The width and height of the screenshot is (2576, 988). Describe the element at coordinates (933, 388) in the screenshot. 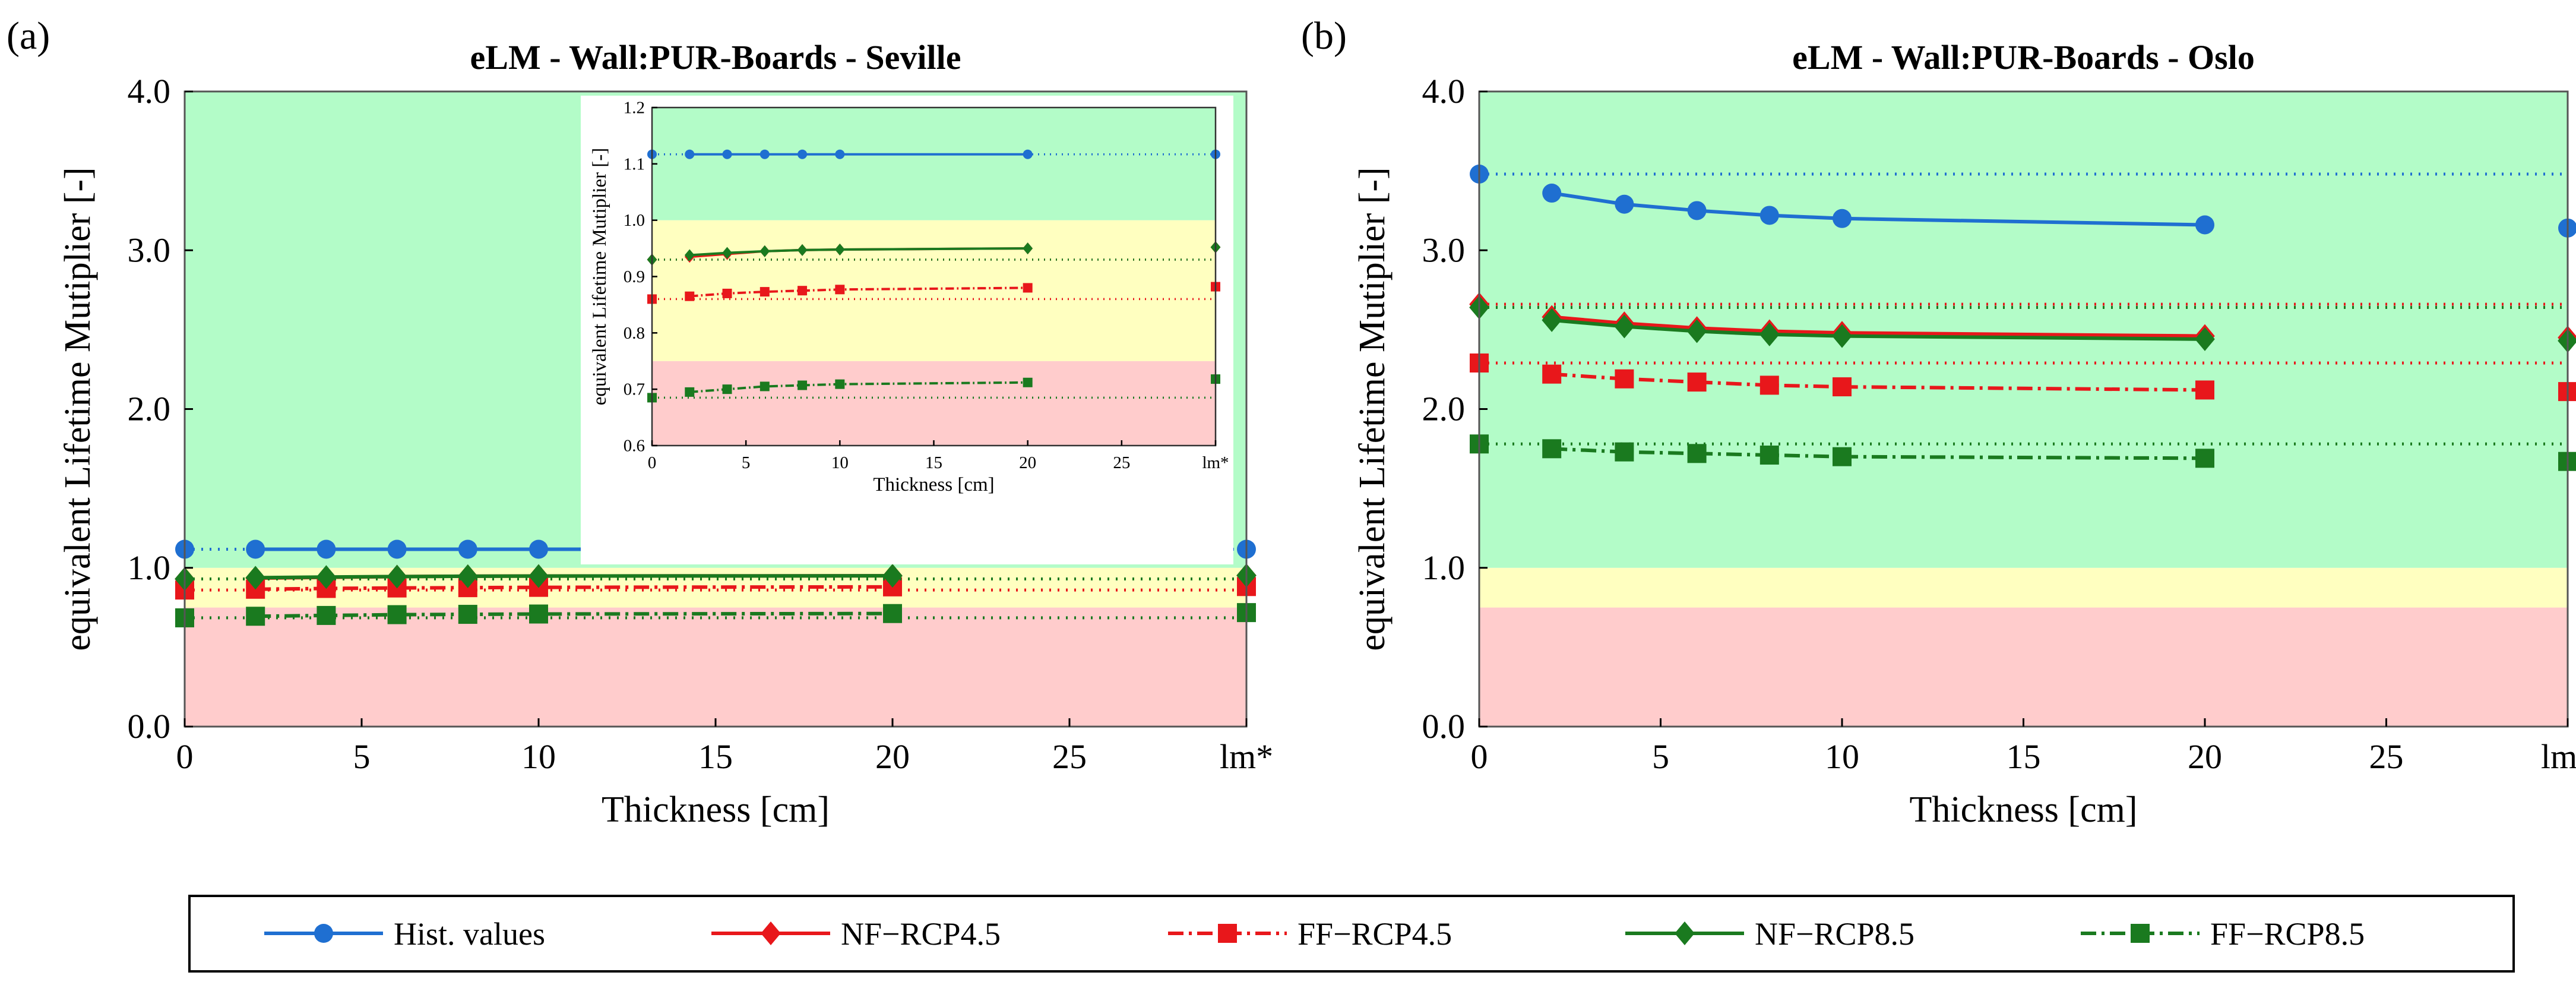

I see `series-ff85` at that location.